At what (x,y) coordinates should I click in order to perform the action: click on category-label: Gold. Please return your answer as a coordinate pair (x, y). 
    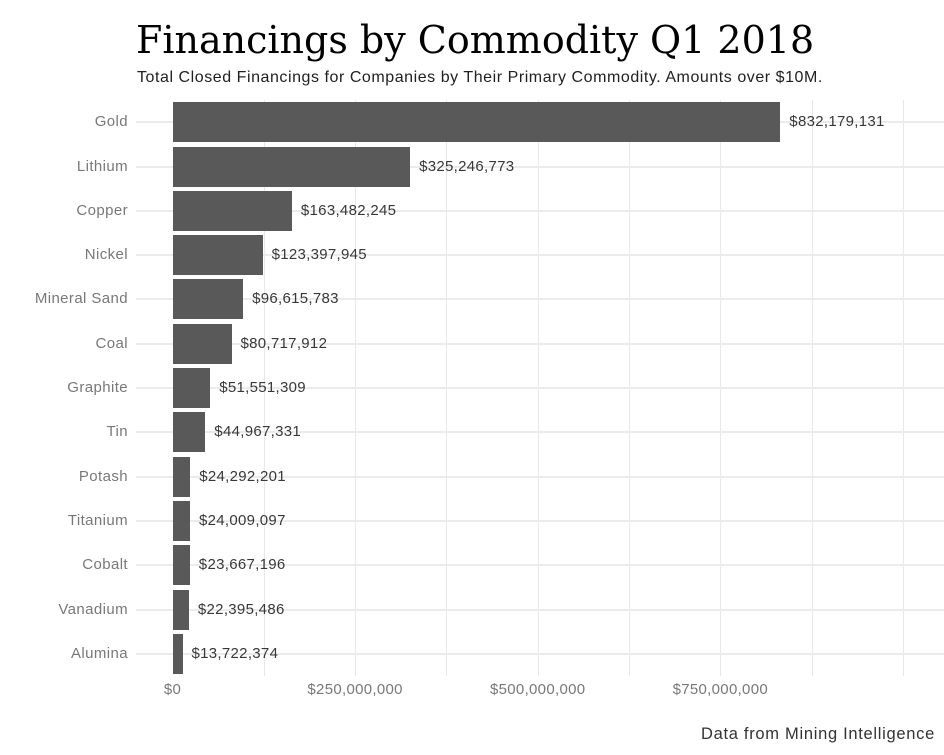
    Looking at the image, I should click on (111, 122).